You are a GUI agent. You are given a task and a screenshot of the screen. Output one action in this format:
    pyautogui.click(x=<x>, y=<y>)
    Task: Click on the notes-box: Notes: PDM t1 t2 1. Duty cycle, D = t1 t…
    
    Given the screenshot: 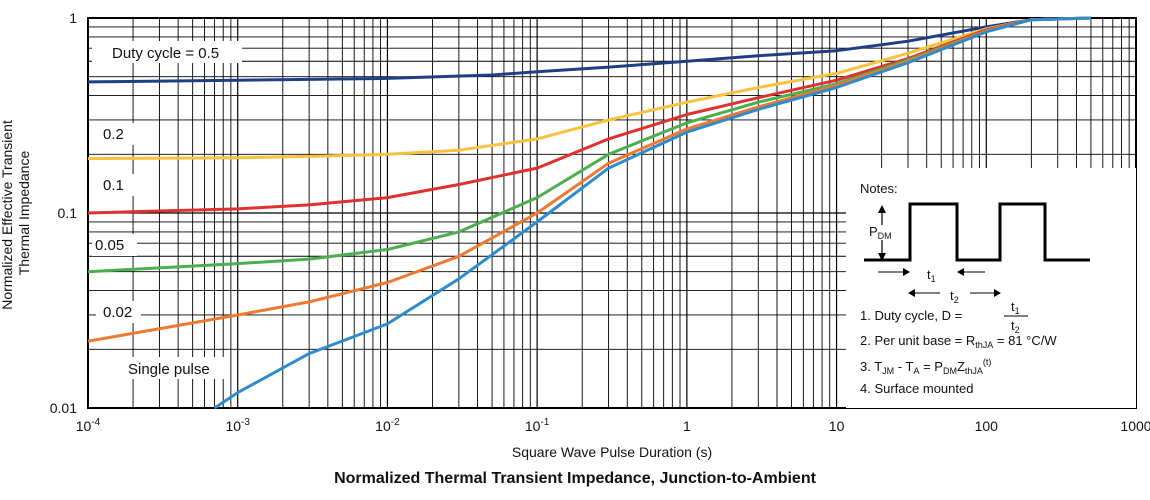 What is the action you would take?
    pyautogui.click(x=991, y=288)
    